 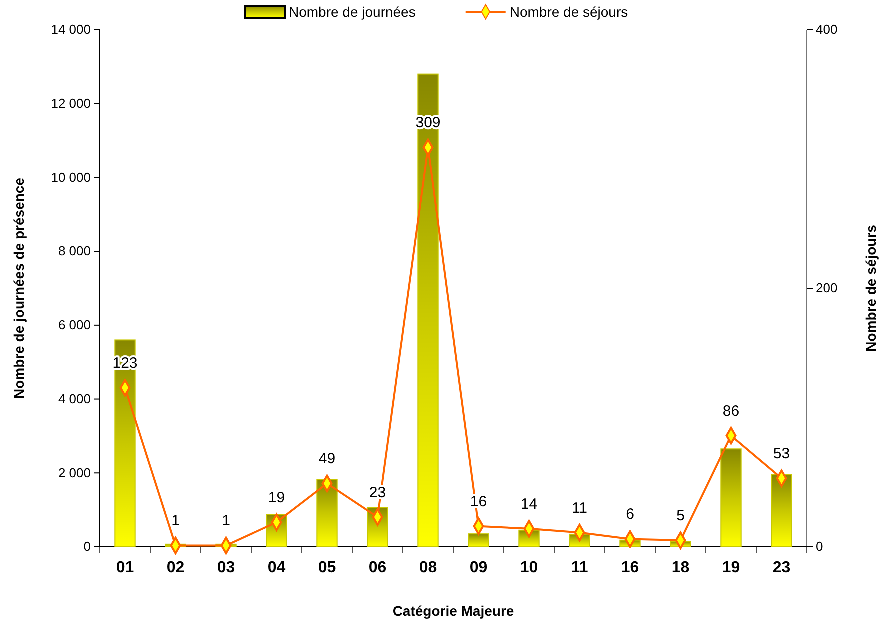 I want to click on x-tick-label: 10, so click(x=529, y=567).